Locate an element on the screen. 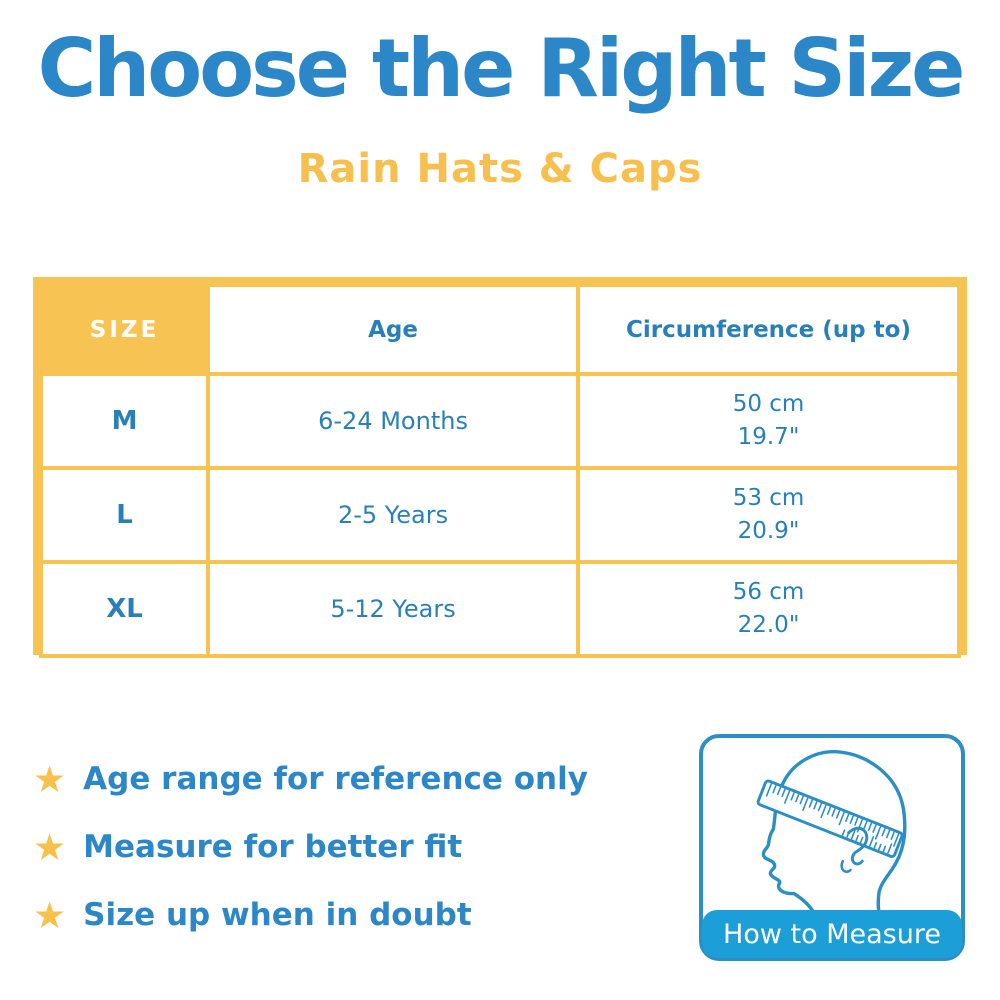  circumference-value: 53 cm 20.9" is located at coordinates (768, 515).